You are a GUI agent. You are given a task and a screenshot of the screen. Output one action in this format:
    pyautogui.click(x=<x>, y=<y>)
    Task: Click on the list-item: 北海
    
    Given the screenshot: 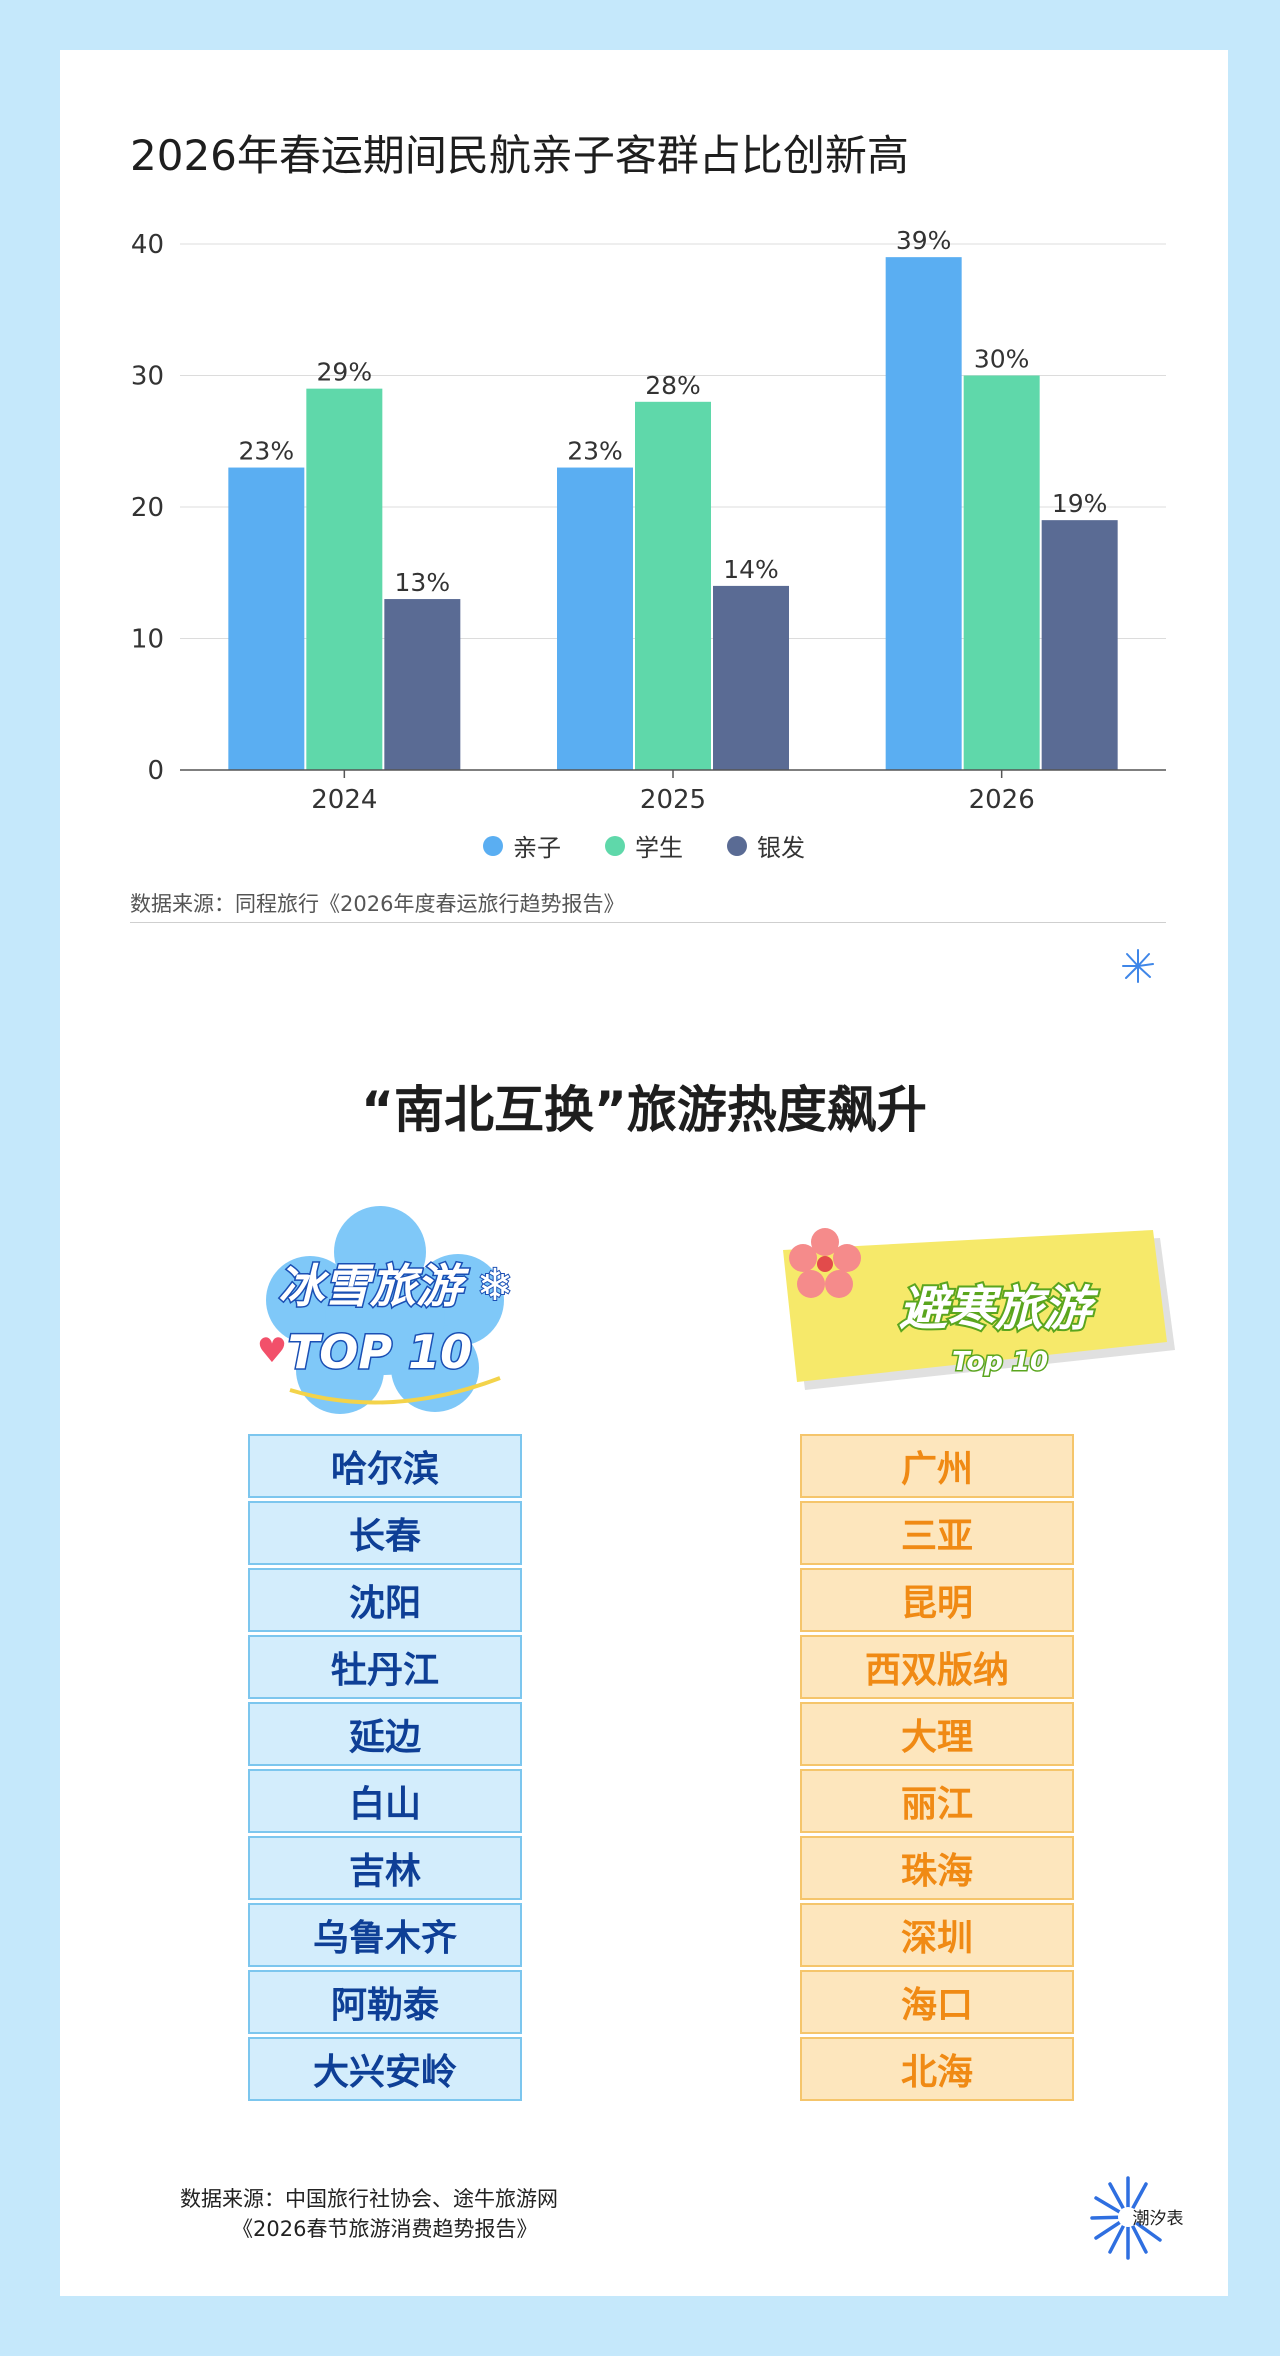 What is the action you would take?
    pyautogui.click(x=937, y=2069)
    